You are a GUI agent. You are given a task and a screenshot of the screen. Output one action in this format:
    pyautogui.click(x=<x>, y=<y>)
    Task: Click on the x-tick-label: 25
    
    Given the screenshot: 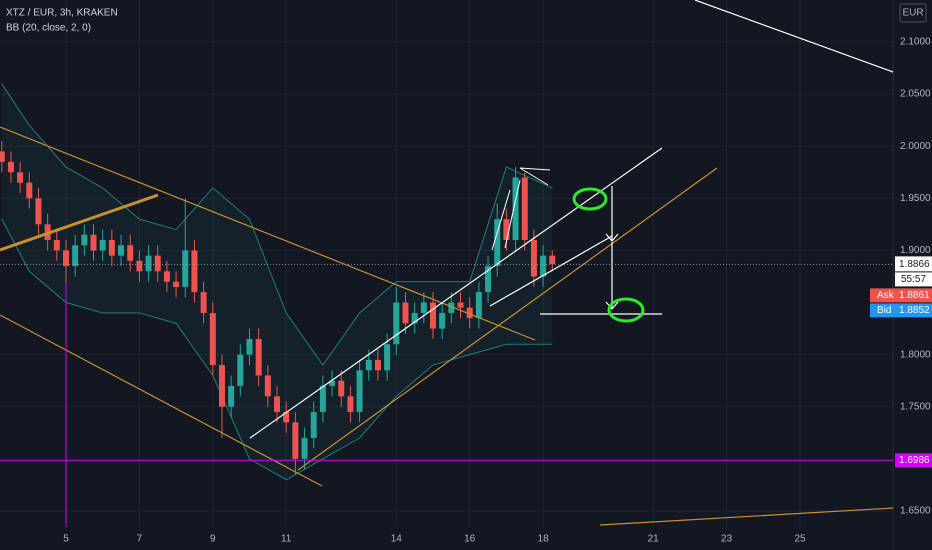 What is the action you would take?
    pyautogui.click(x=800, y=539)
    